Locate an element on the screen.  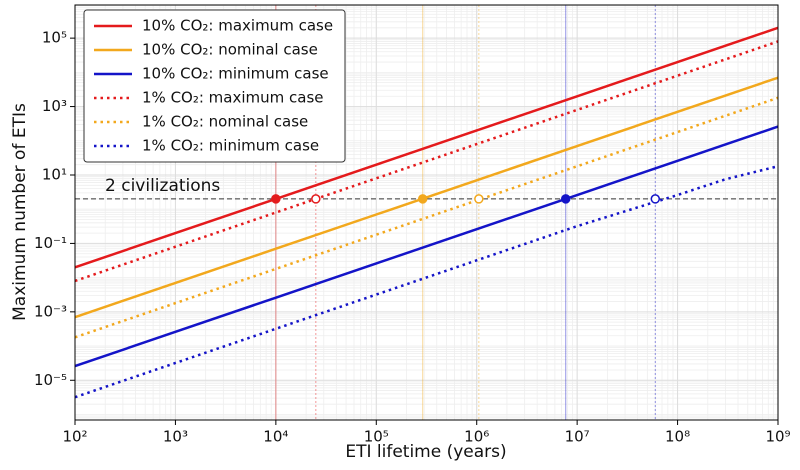
x-tick-label: 10⁷ is located at coordinates (577, 437).